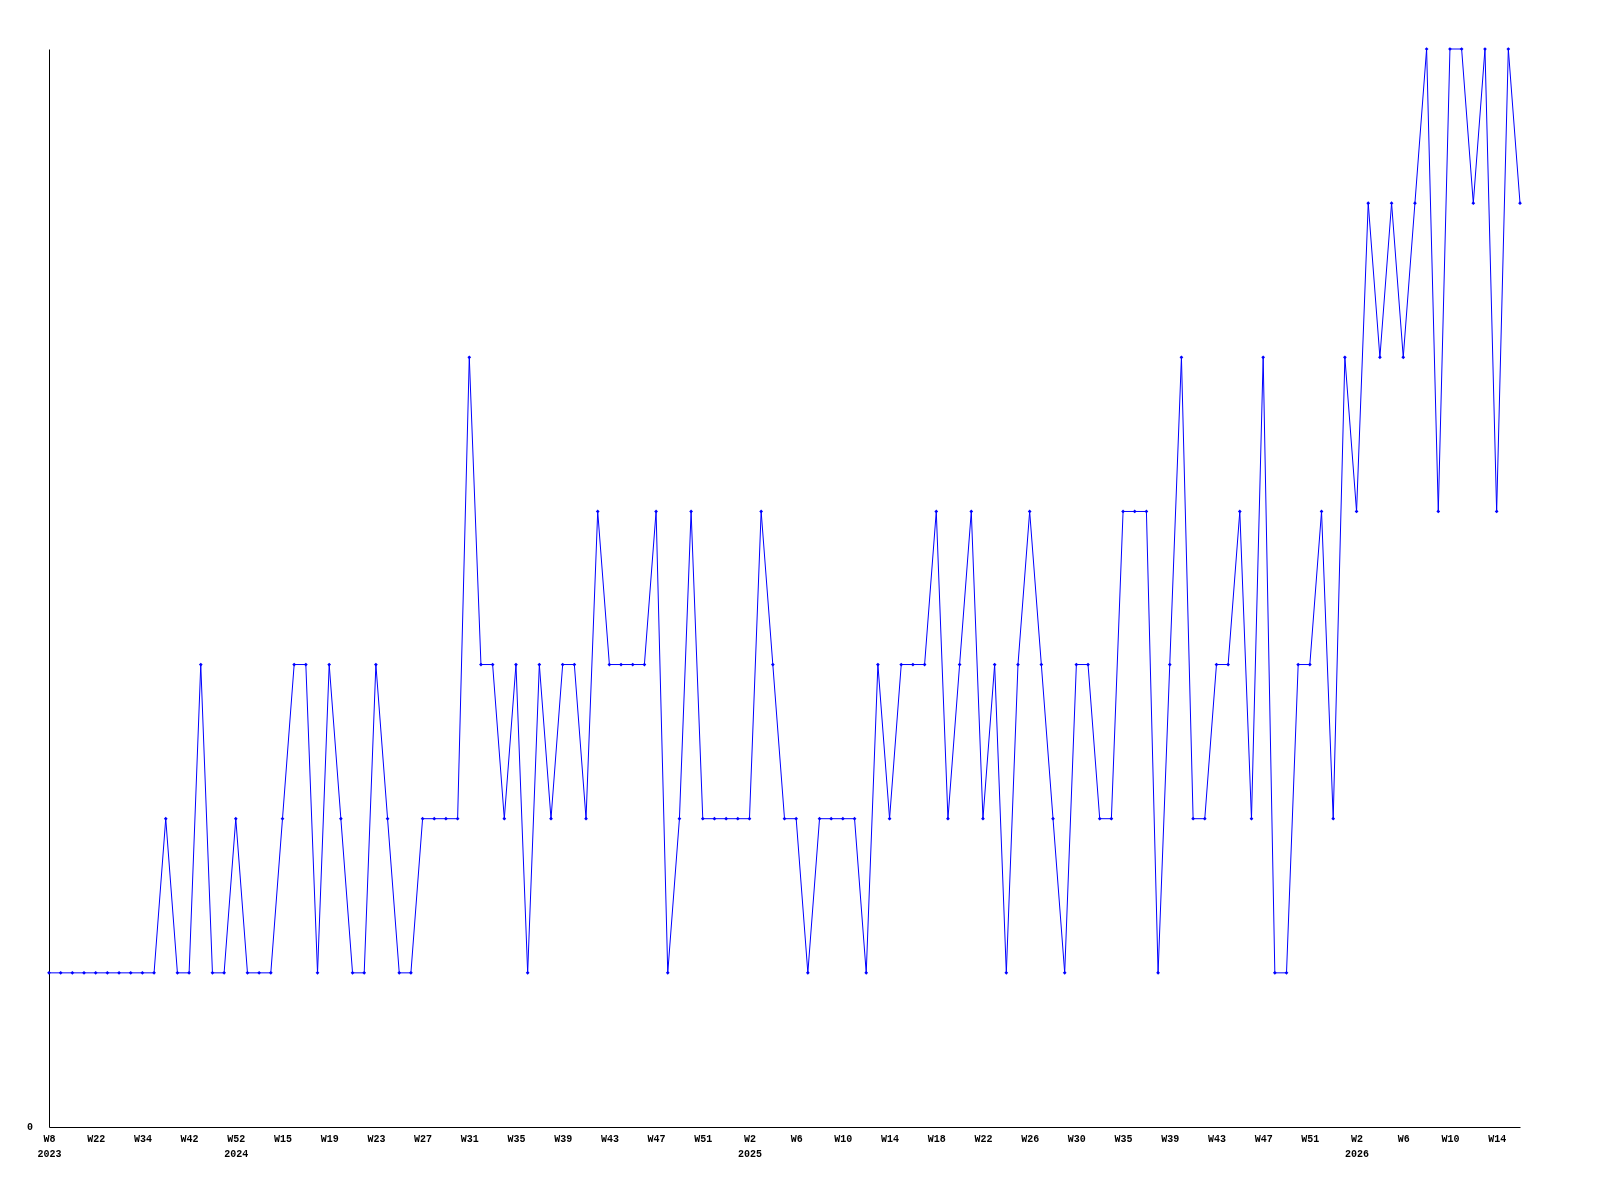 The image size is (1600, 1200). I want to click on x-tick-label: W30, so click(1076, 1139).